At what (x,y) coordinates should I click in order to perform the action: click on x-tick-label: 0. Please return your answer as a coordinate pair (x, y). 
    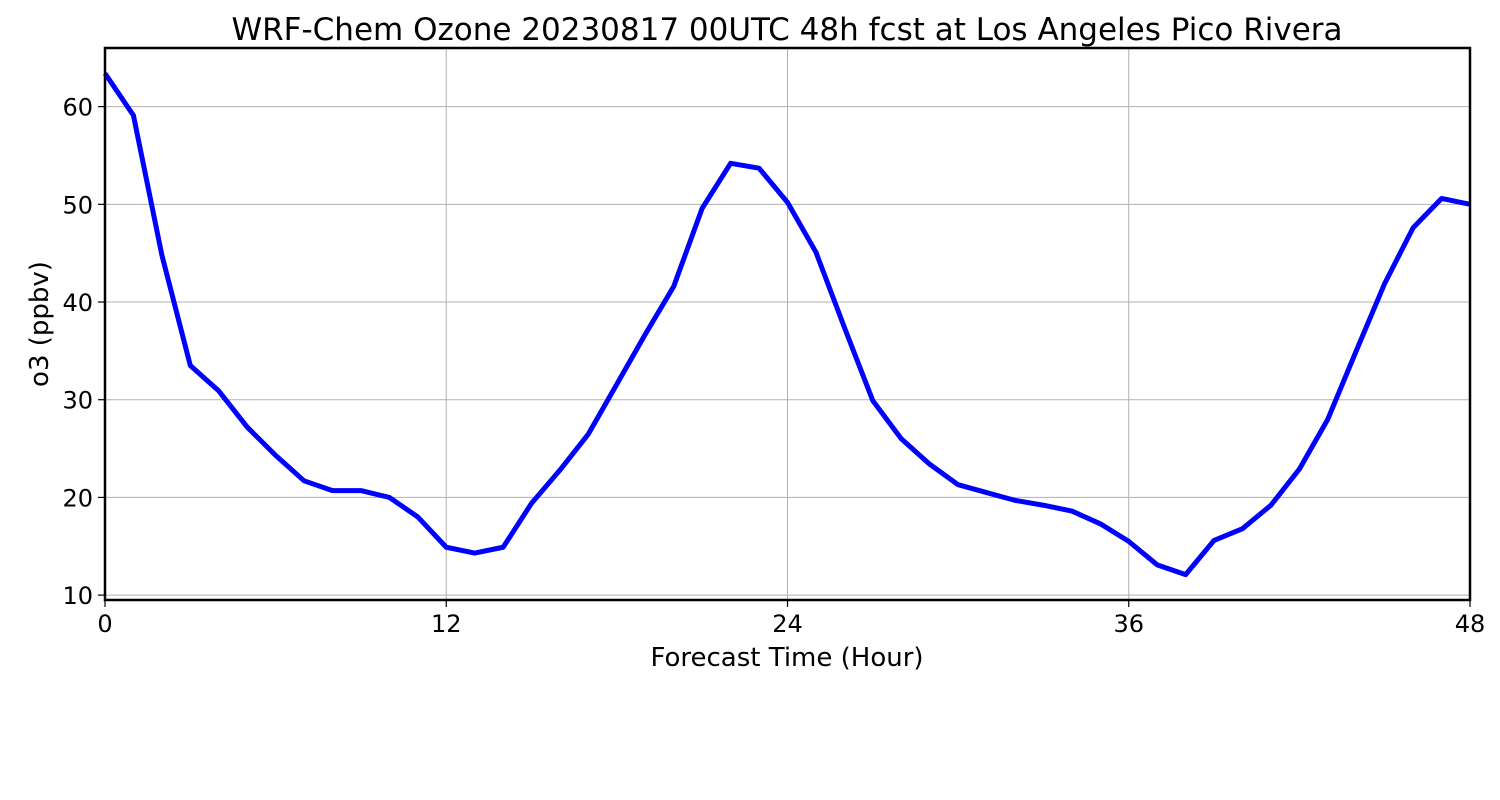
    Looking at the image, I should click on (104, 624).